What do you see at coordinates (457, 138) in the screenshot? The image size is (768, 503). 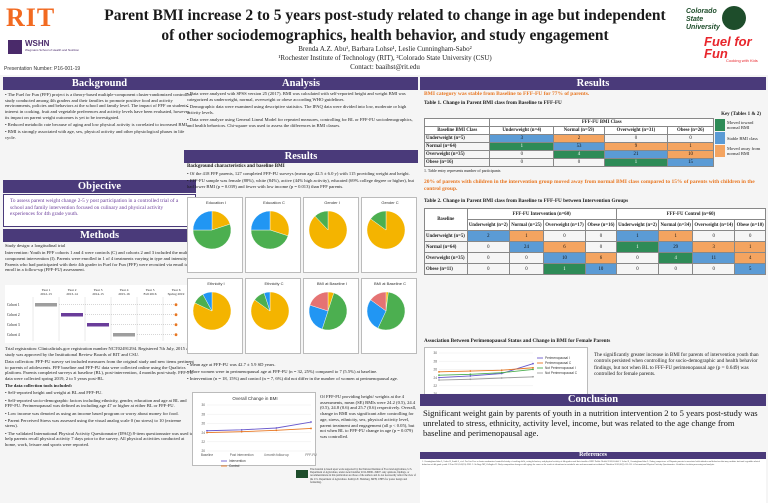 I see `row-label: Underweight (n=5)` at bounding box center [457, 138].